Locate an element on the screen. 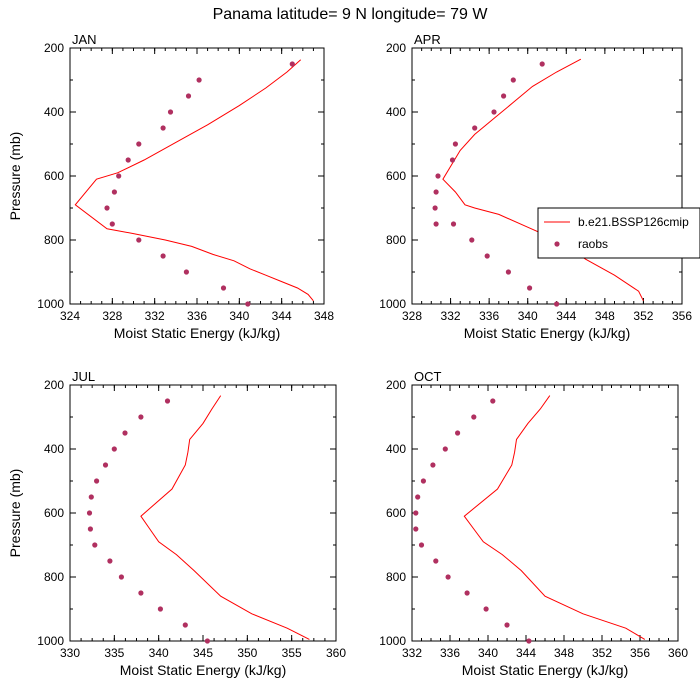 This screenshot has height=700, width=700. x-tick-label: 345 is located at coordinates (203, 653).